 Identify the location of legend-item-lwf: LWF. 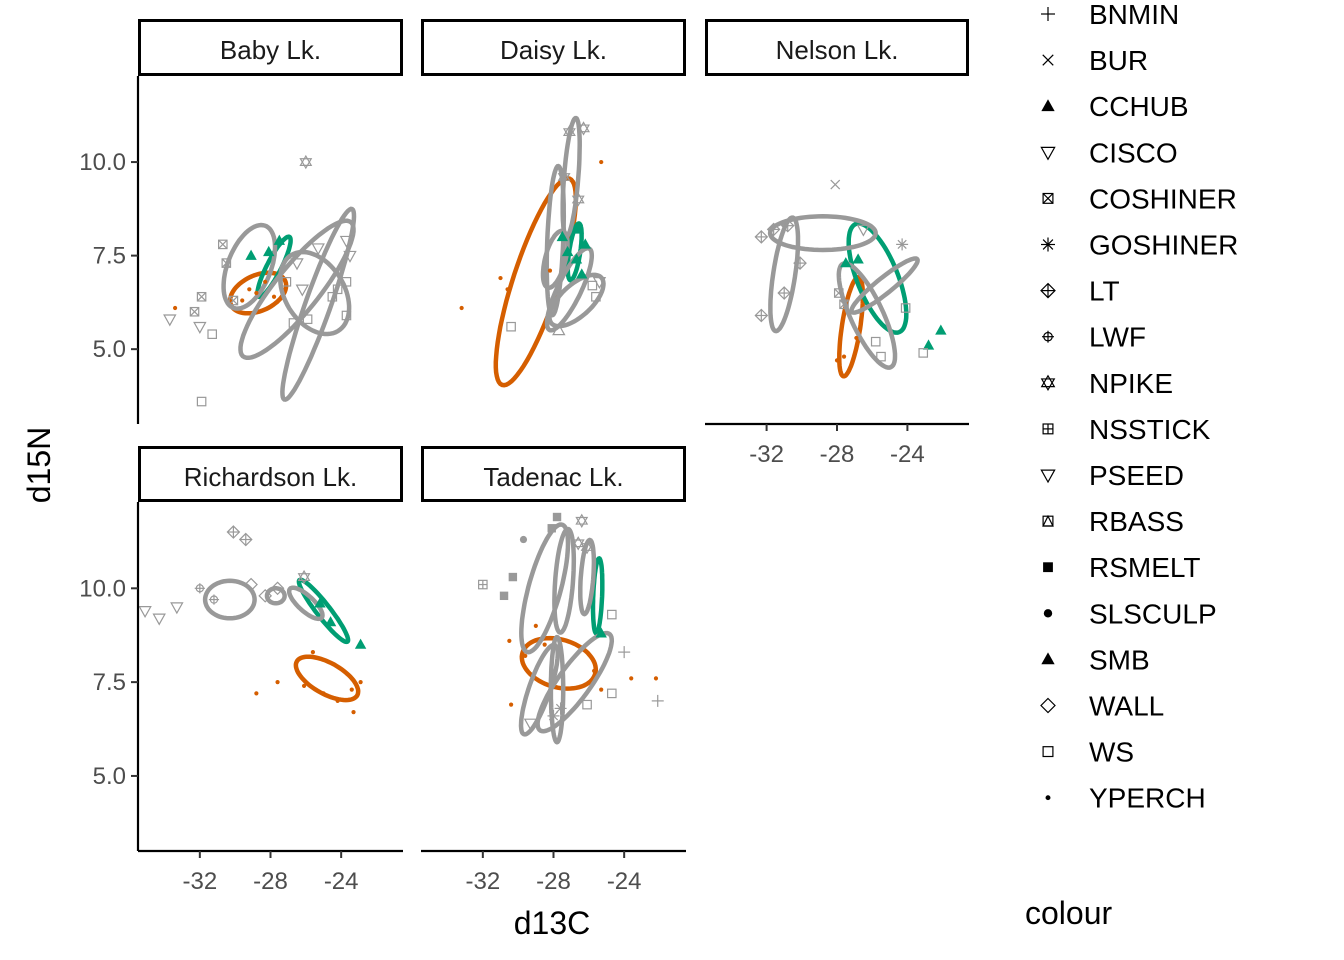
(1094, 337).